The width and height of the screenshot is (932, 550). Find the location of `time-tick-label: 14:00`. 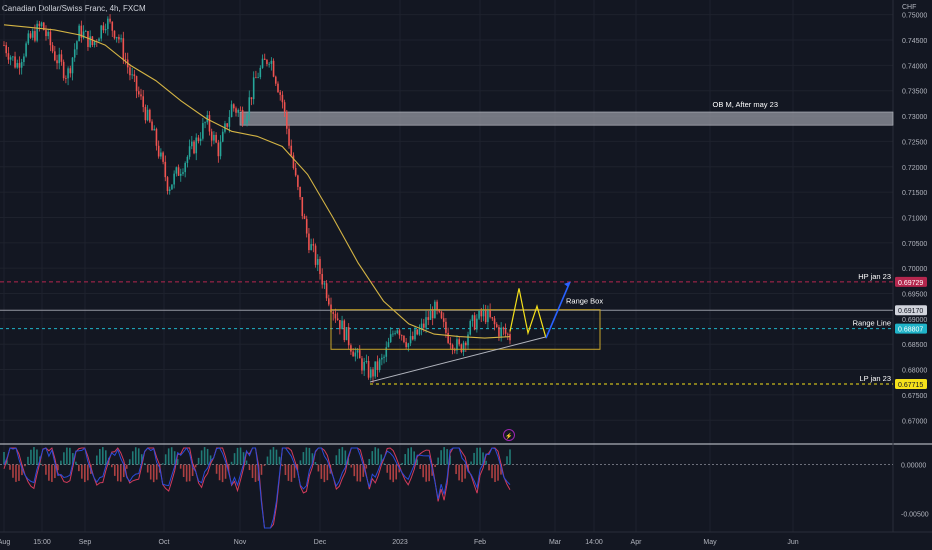

time-tick-label: 14:00 is located at coordinates (594, 542).